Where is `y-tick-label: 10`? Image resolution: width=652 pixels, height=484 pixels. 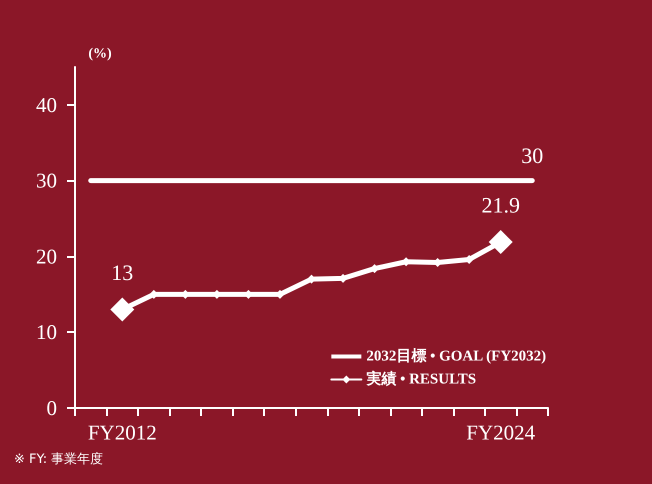 y-tick-label: 10 is located at coordinates (46, 332).